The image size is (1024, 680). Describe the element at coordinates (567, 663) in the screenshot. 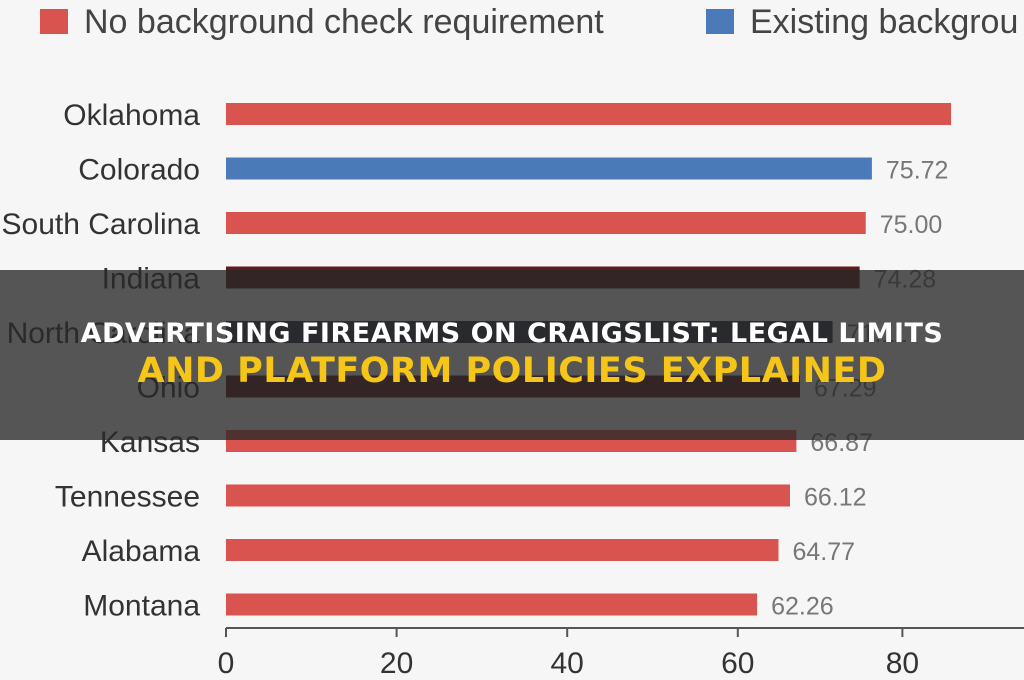

I see `x-tick-label: 40` at that location.